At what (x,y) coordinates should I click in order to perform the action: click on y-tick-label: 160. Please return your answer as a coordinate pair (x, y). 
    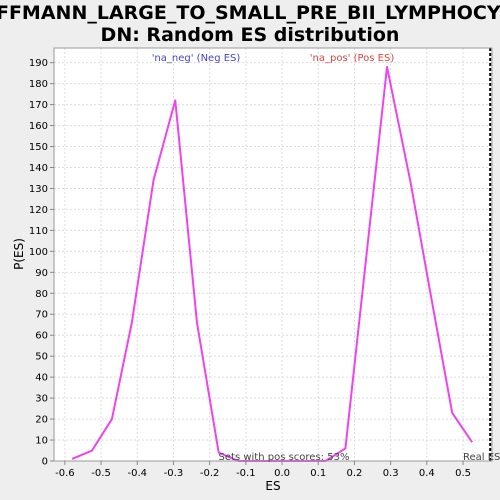
    Looking at the image, I should click on (38, 126).